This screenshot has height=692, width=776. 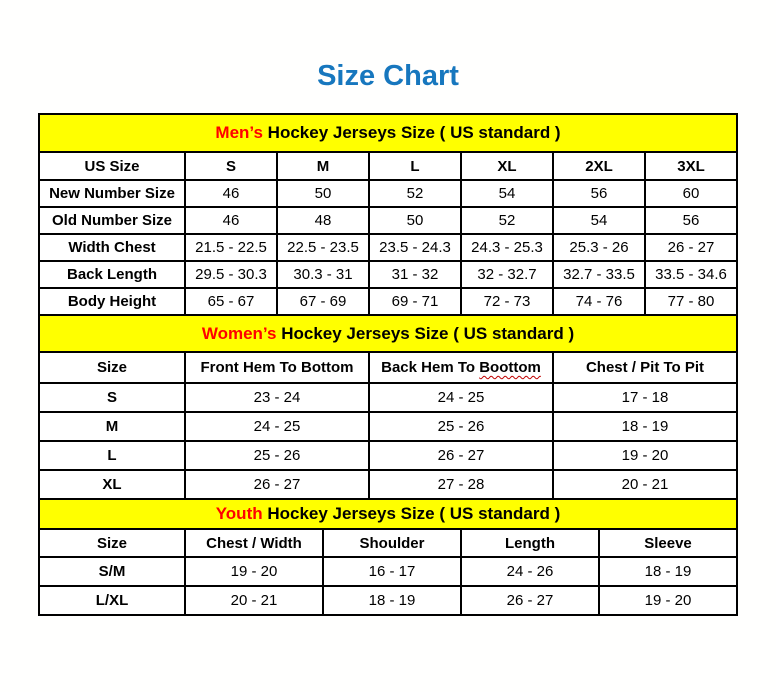 What do you see at coordinates (323, 247) in the screenshot?
I see `size-value: 22.5 - 23.5` at bounding box center [323, 247].